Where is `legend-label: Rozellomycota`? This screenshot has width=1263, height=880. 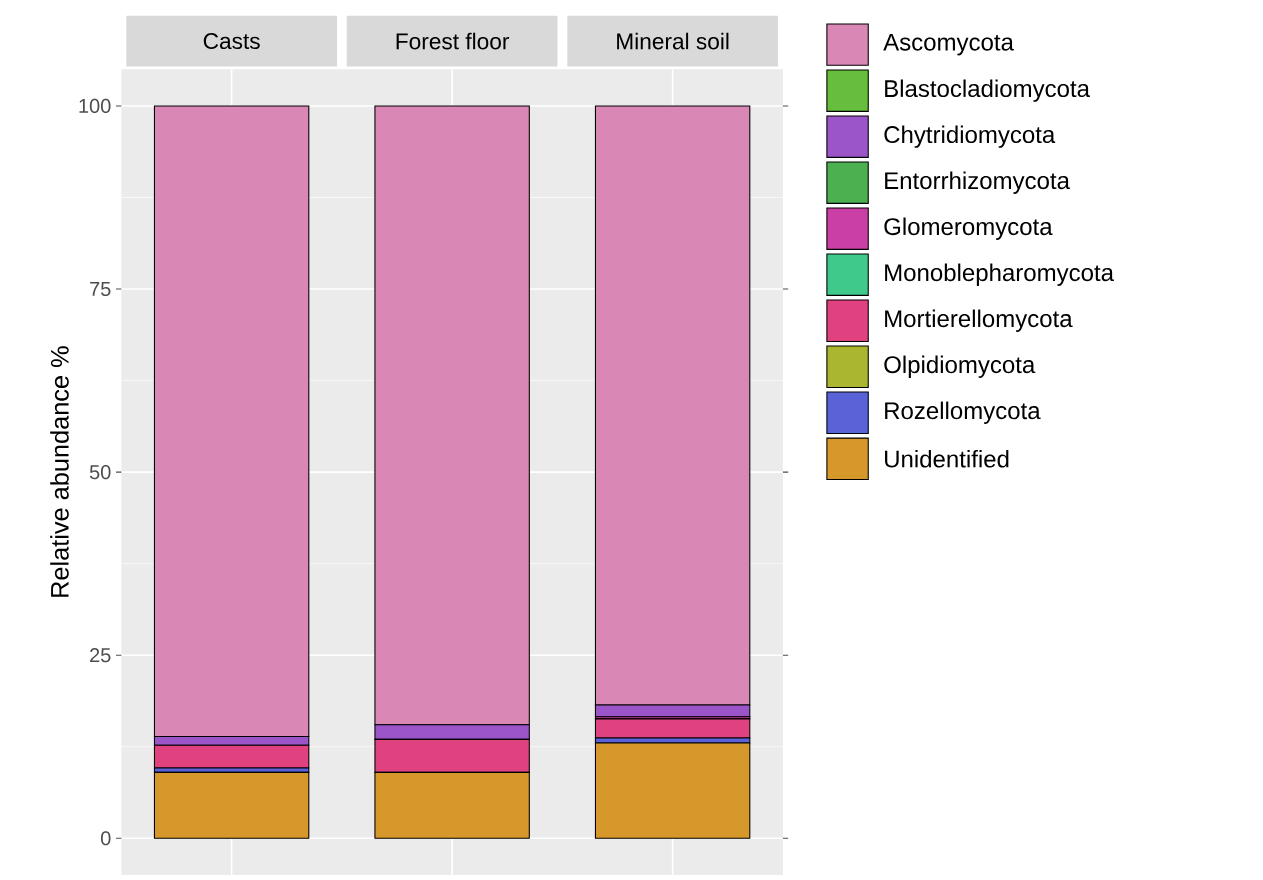 legend-label: Rozellomycota is located at coordinates (963, 412).